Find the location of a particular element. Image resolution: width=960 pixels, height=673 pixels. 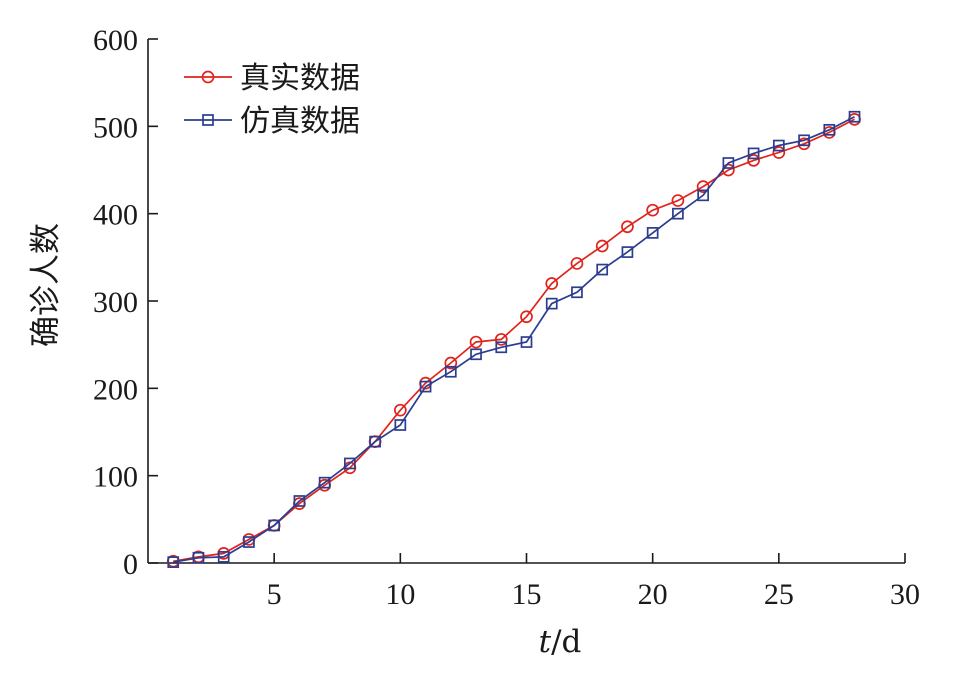

y-tick-label: 400 is located at coordinates (115, 215).